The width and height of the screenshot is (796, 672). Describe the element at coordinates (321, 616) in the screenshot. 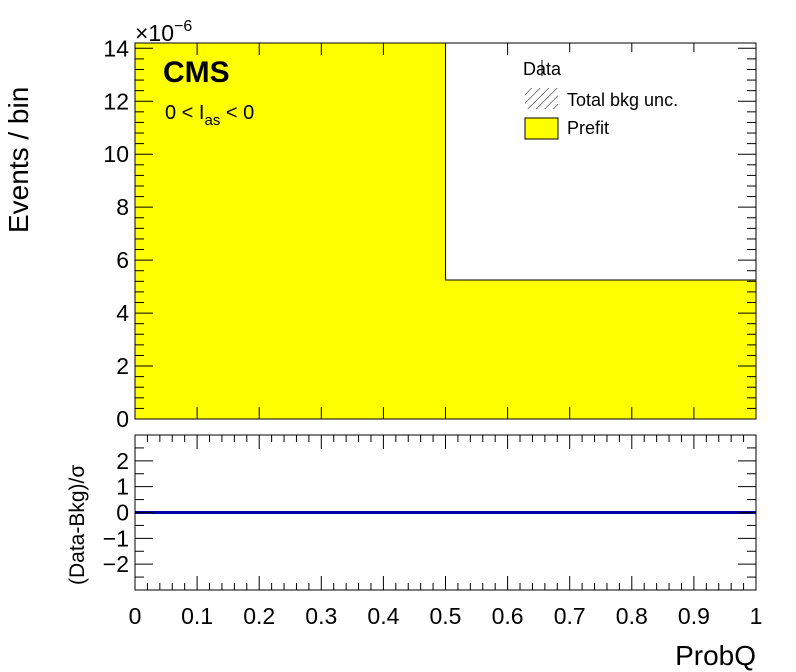

I see `x-tick-label: 0.3` at that location.